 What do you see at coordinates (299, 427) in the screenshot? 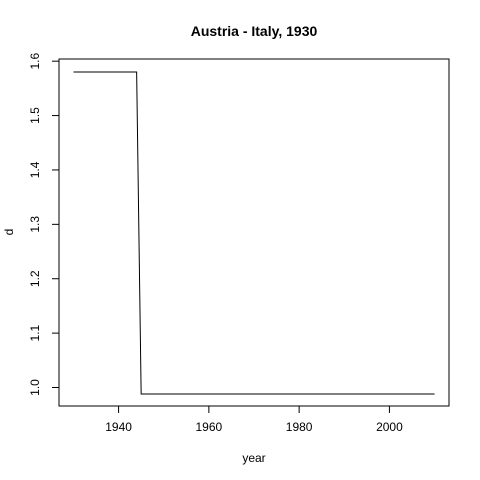
I see `x-tick-label: 1980` at bounding box center [299, 427].